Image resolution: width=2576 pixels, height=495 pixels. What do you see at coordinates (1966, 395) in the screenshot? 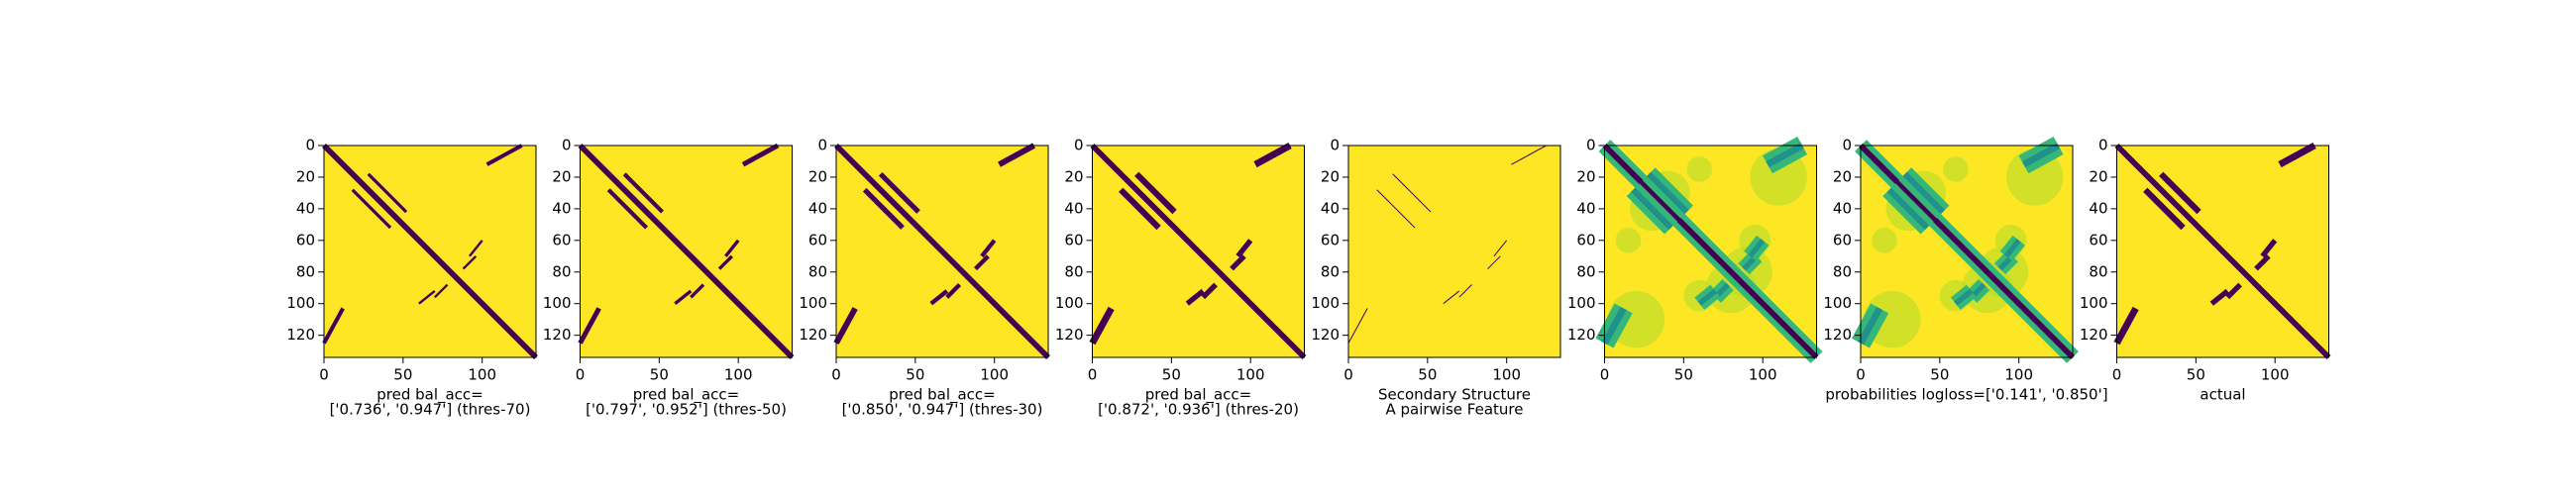
I see `x-axis-label: probabilities logloss=['0.141', '0.850']` at bounding box center [1966, 395].